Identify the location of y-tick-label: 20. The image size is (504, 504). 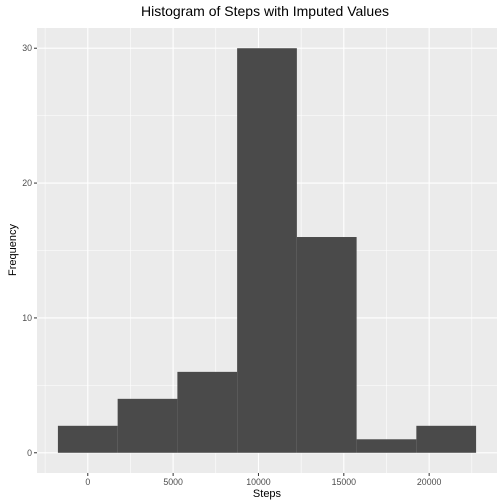
(27, 183).